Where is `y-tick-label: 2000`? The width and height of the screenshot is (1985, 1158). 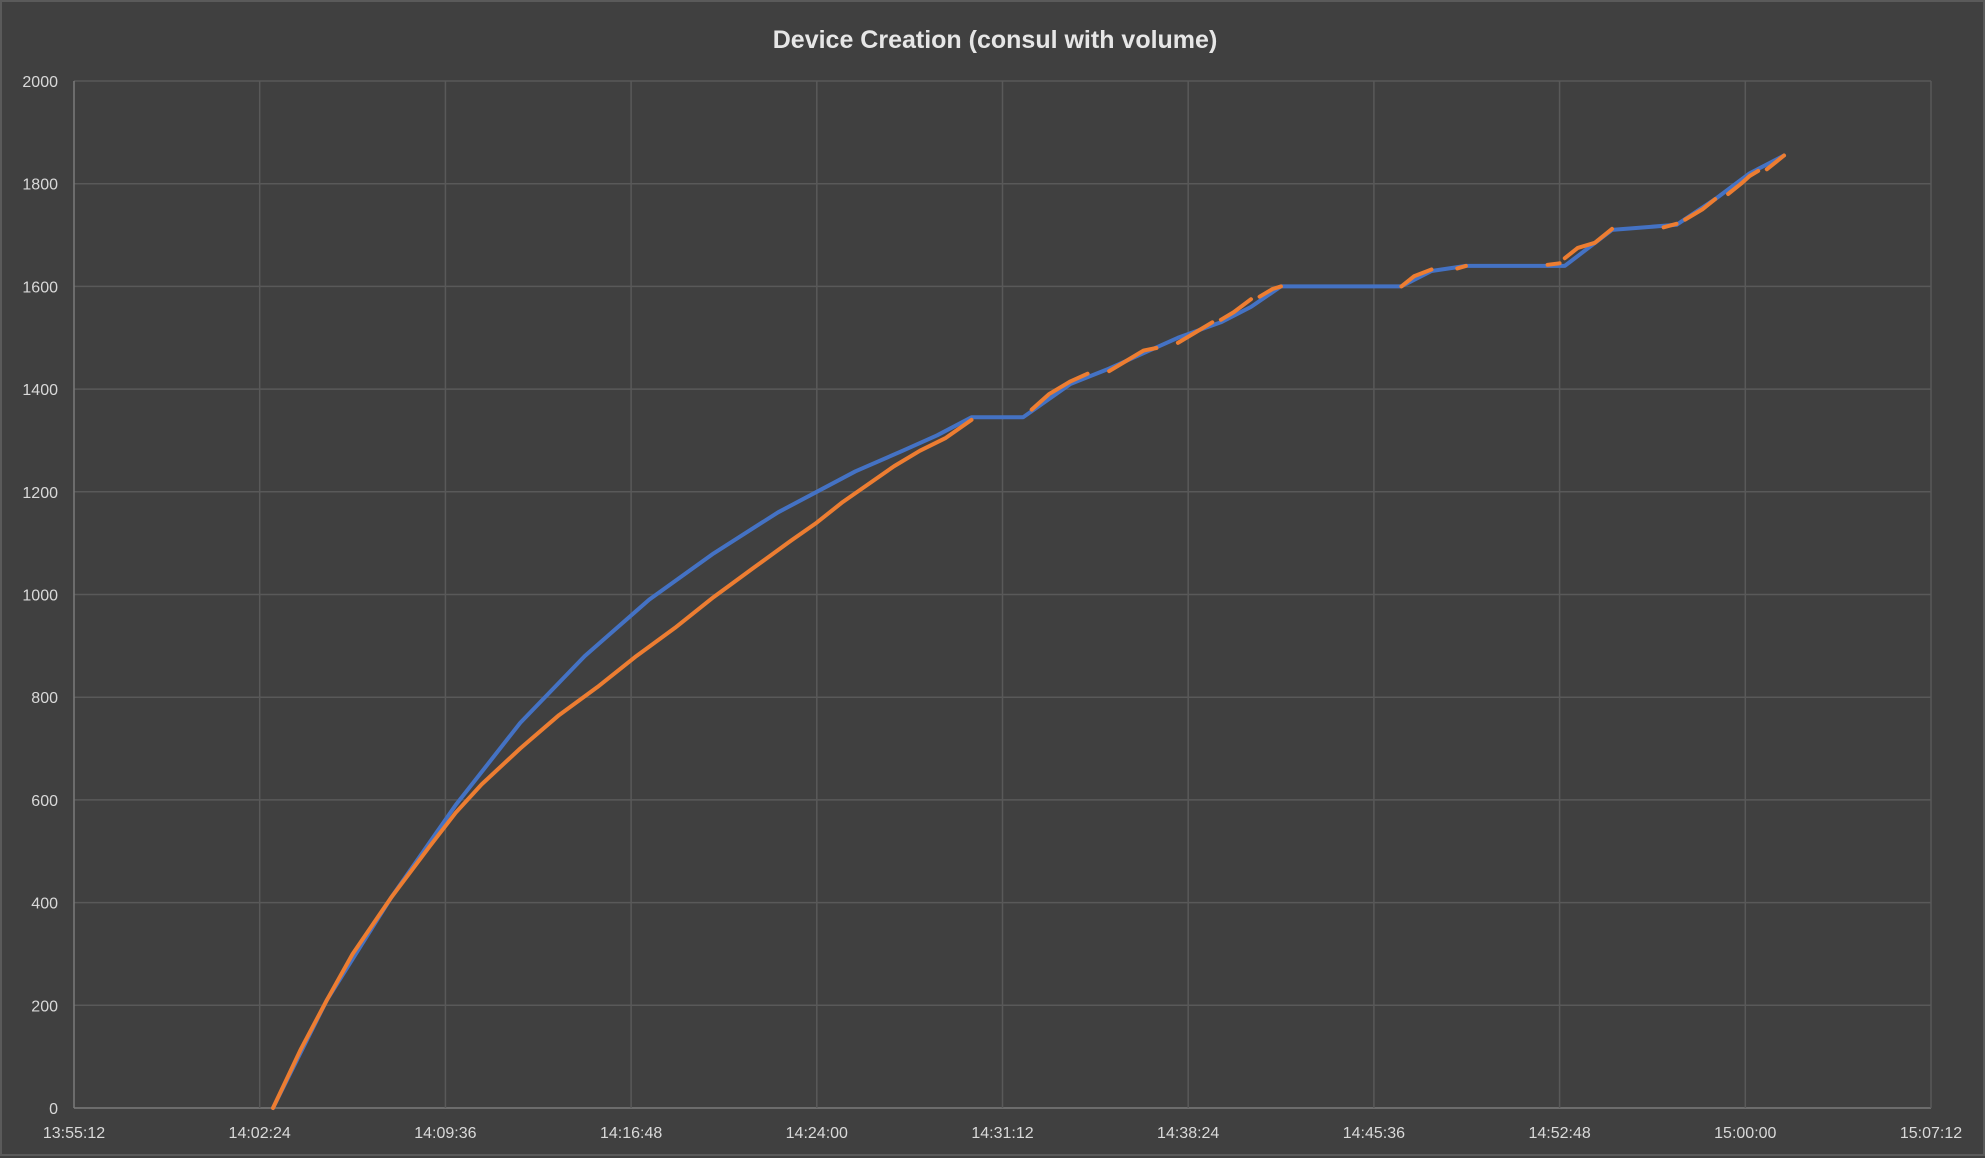 y-tick-label: 2000 is located at coordinates (40, 82).